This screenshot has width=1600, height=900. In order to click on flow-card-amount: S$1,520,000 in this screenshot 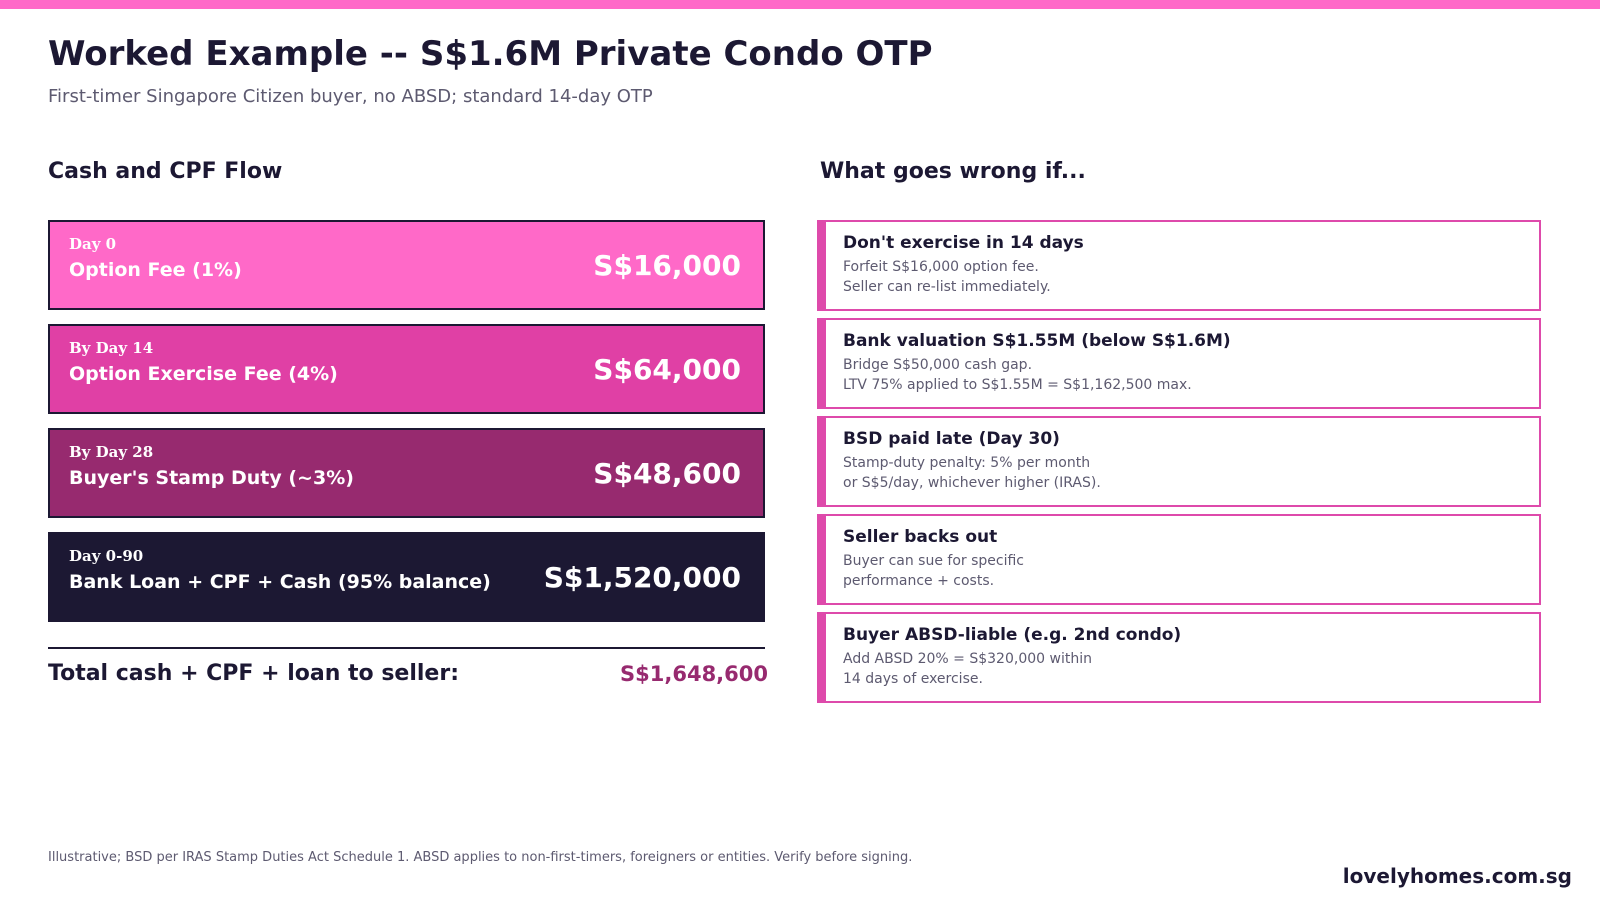, I will do `click(642, 577)`.